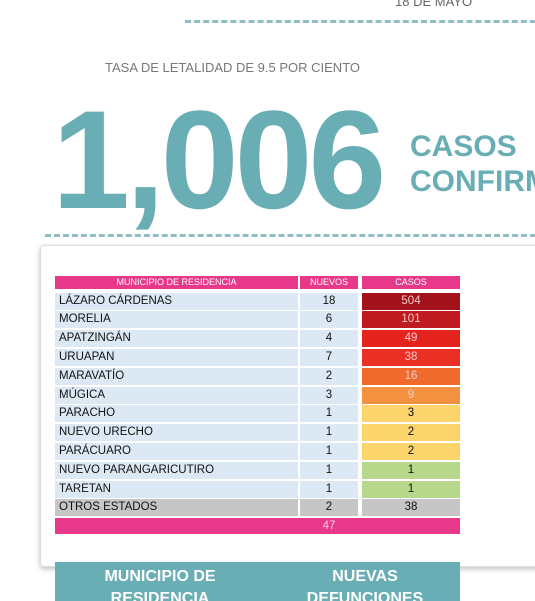  What do you see at coordinates (329, 357) in the screenshot?
I see `new-cases: 7` at bounding box center [329, 357].